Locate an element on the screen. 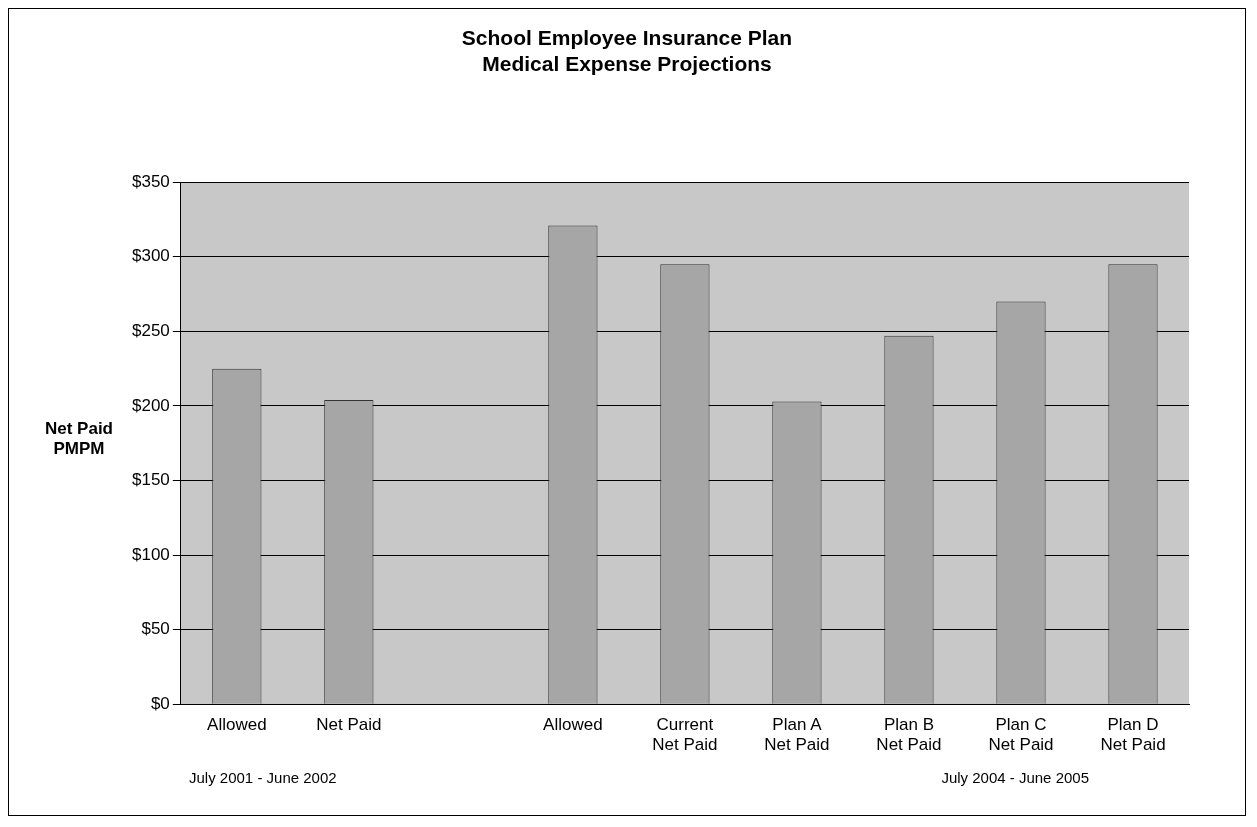 The width and height of the screenshot is (1257, 827). y-tick-label: $50 is located at coordinates (155, 629).